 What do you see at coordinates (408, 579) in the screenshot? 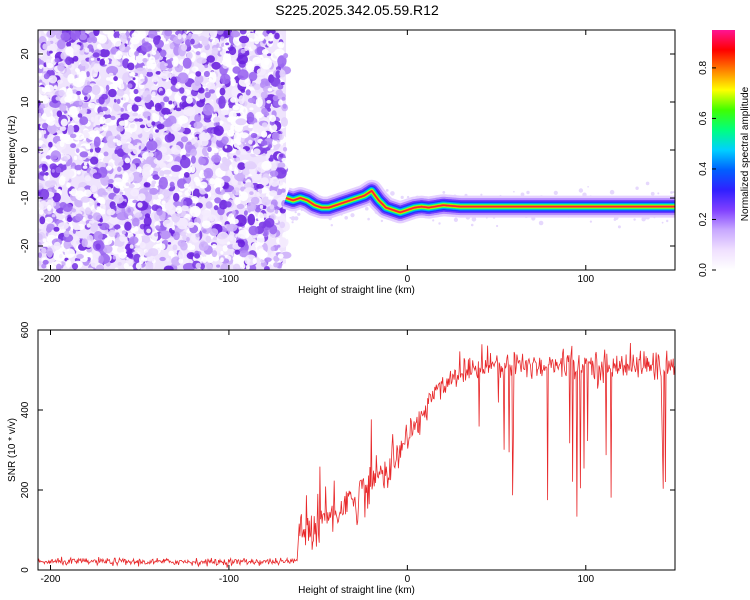
I see `x-tick-label: 0` at bounding box center [408, 579].